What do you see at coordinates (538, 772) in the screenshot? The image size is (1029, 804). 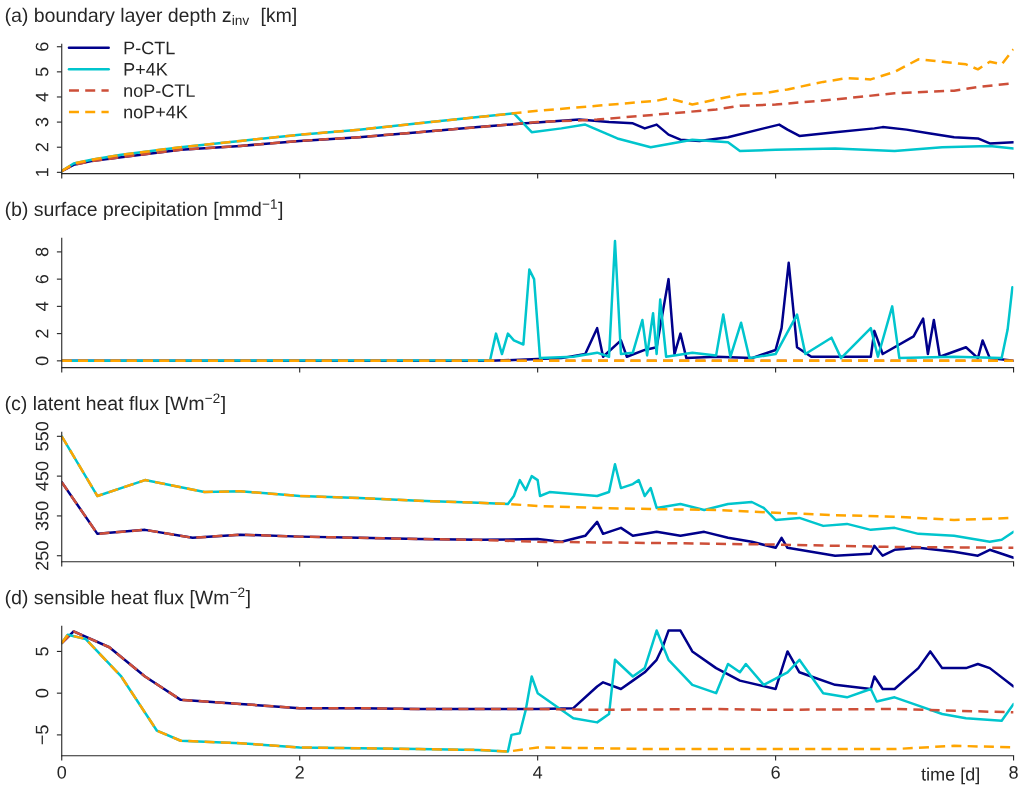 I see `x-tick-label: 4` at bounding box center [538, 772].